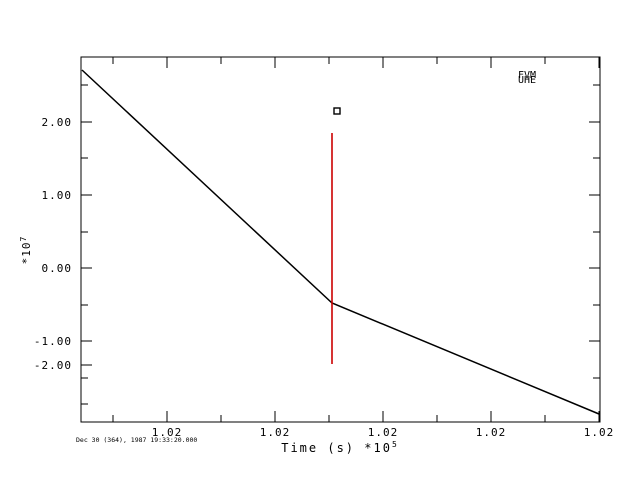 This screenshot has width=640, height=480. I want to click on x-axis-title: Time (s) *105, so click(340, 447).